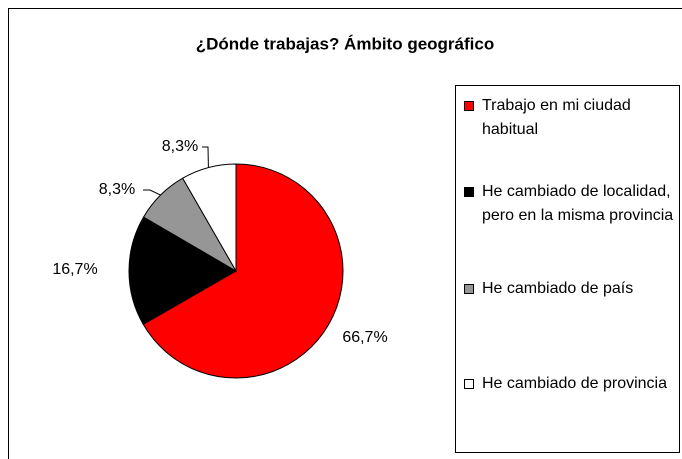  I want to click on legend-label: He cambiado de provincia, so click(574, 383).